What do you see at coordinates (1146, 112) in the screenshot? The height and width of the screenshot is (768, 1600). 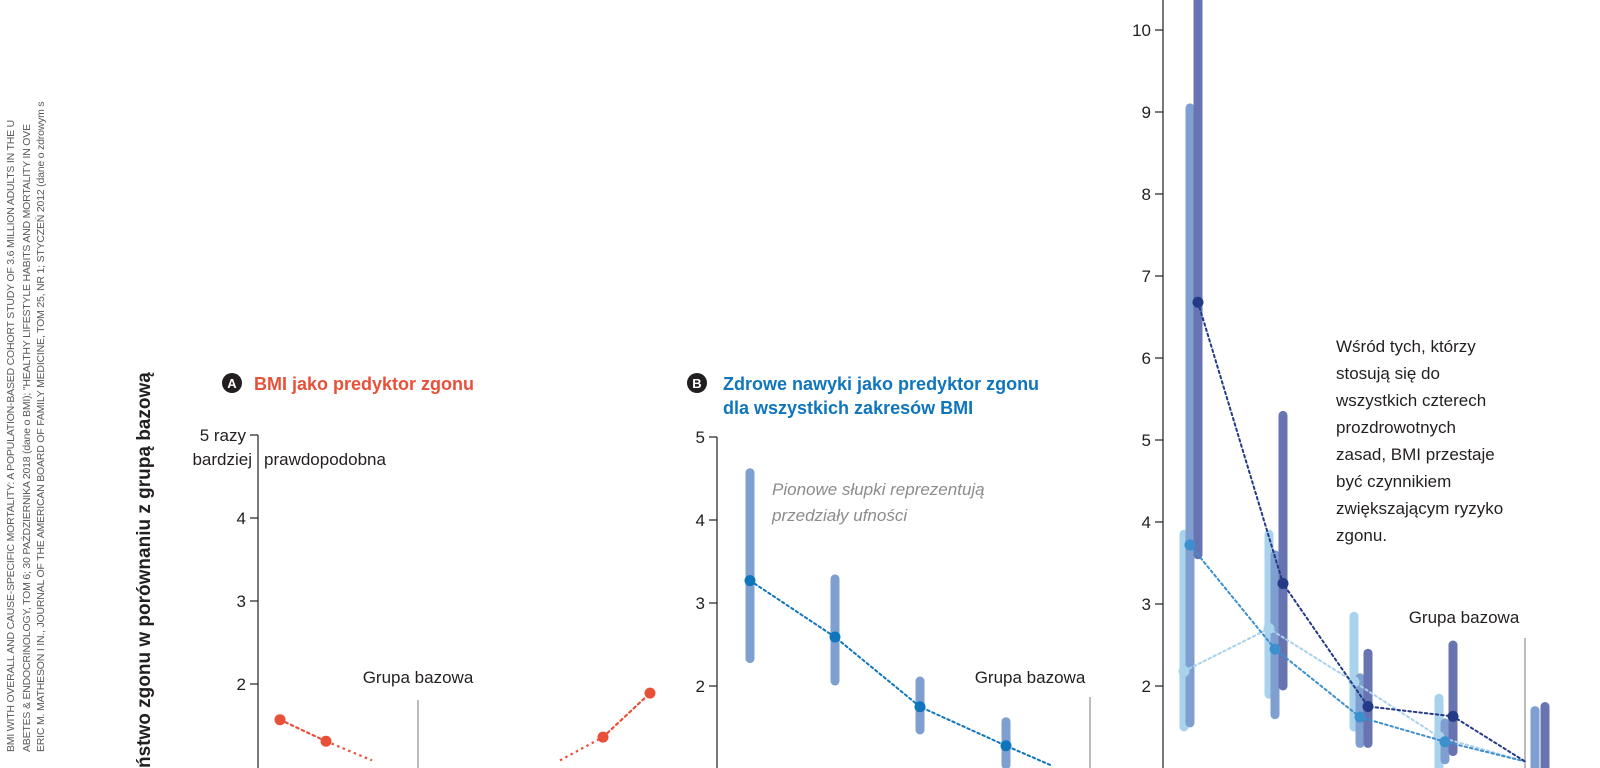 I see `panel-c-tick-label: 9` at bounding box center [1146, 112].